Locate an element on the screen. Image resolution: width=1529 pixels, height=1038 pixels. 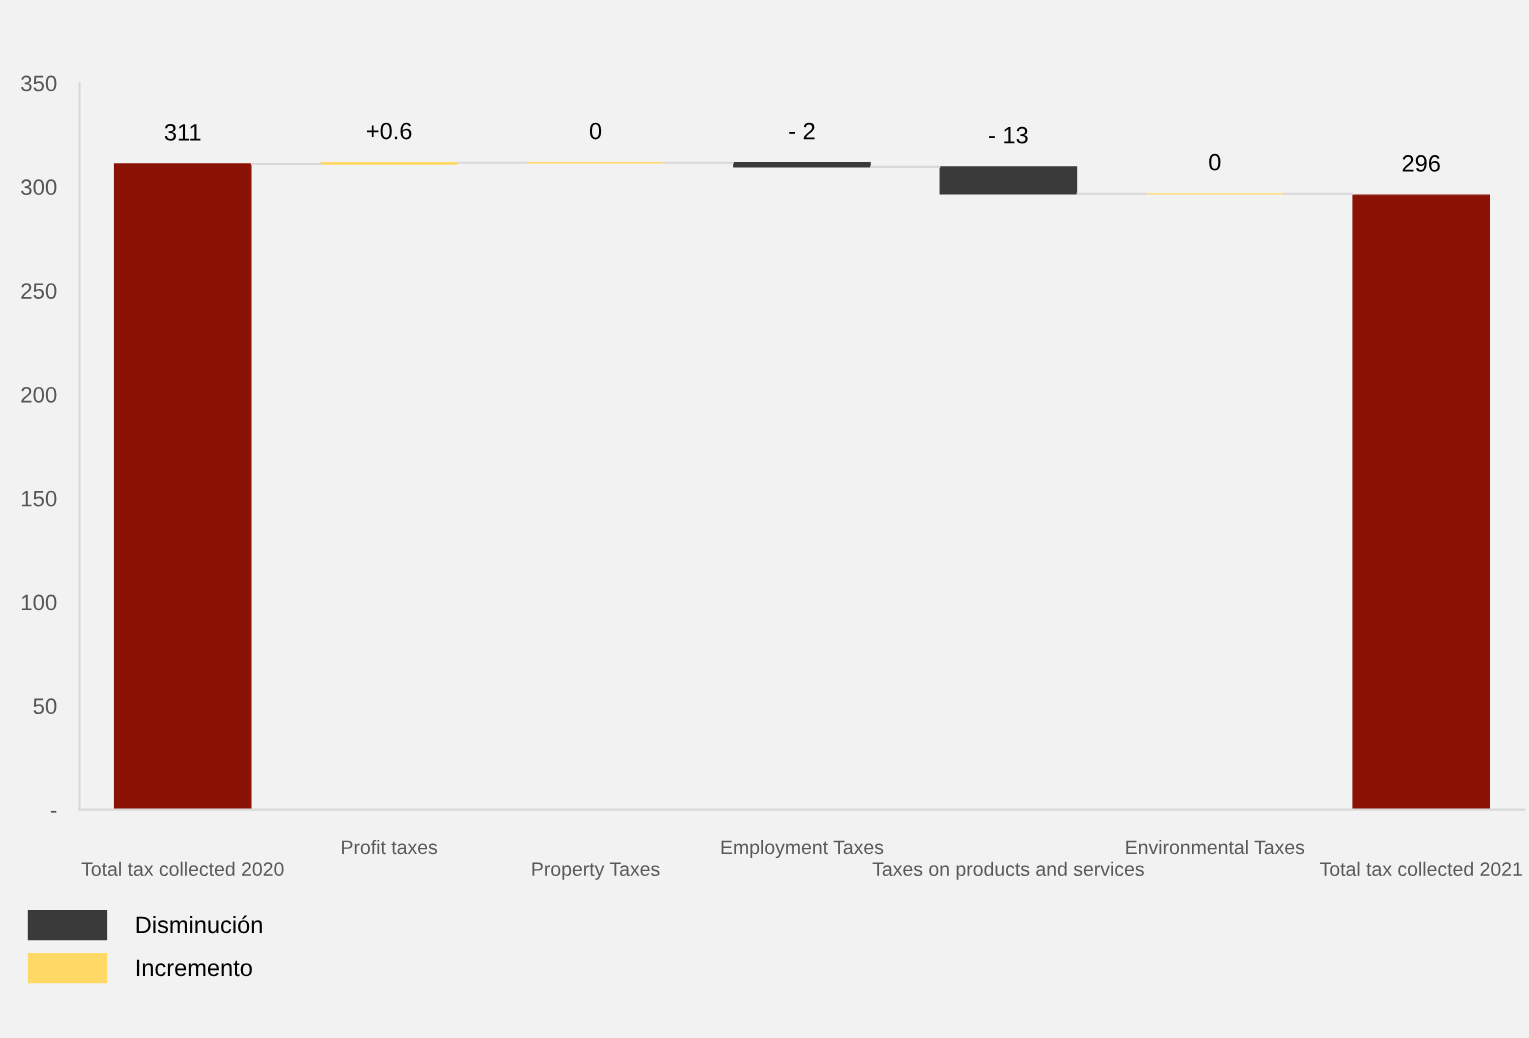
legend-label: Disminución is located at coordinates (199, 924).